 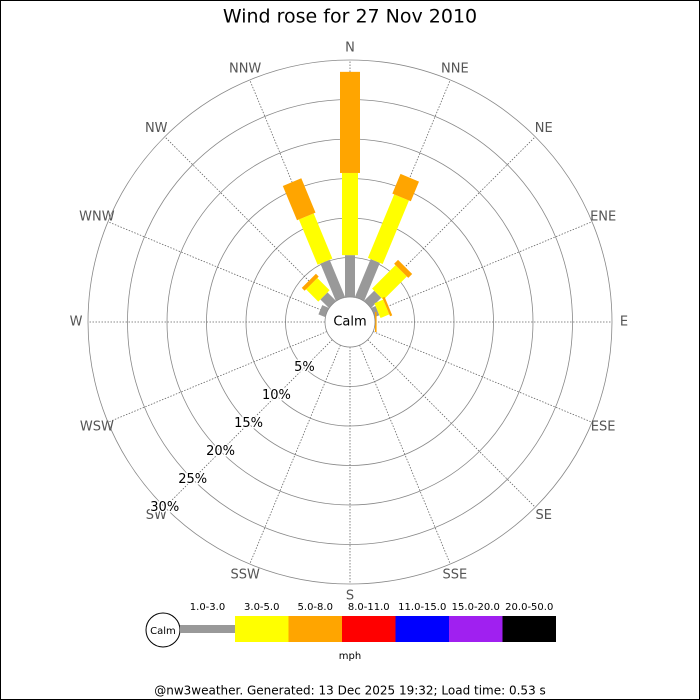 I want to click on direction-label: E, so click(x=624, y=322).